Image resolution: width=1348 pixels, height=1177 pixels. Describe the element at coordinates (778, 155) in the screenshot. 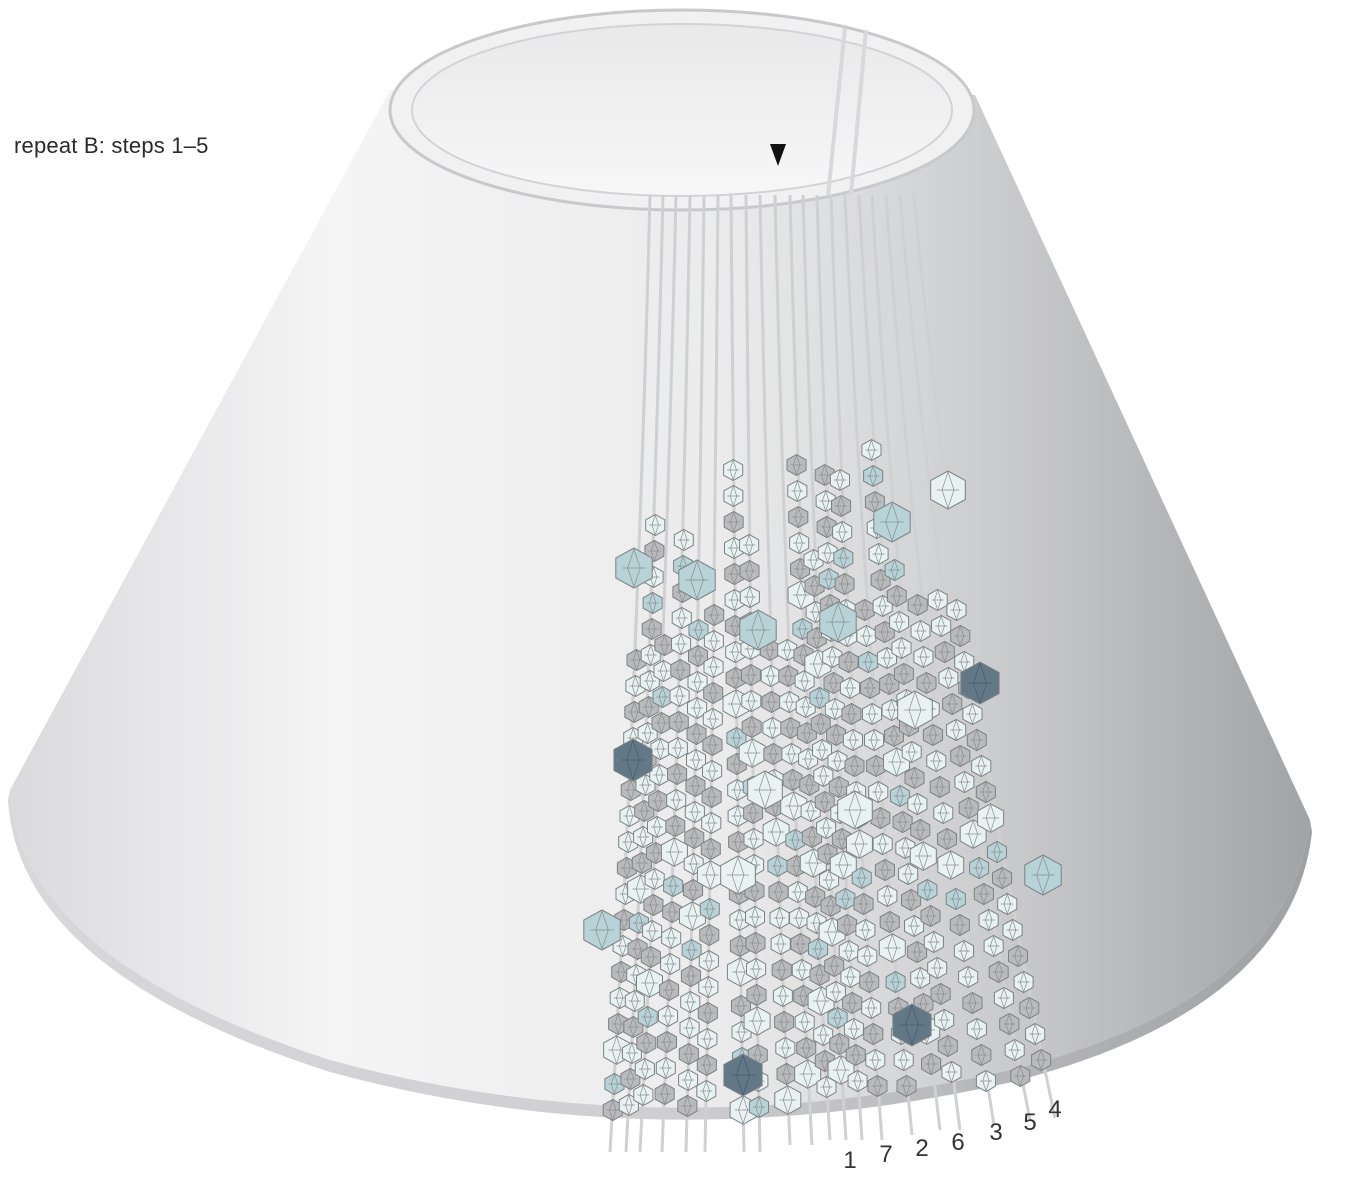

I see `start-marker-arrow-icon` at that location.